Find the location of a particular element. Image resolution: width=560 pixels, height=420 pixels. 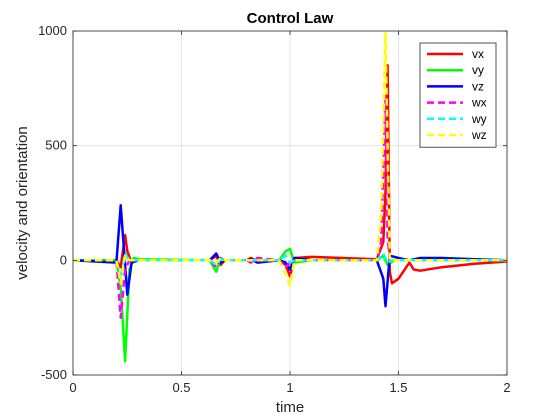

legend-label-vy: vy is located at coordinates (478, 70).